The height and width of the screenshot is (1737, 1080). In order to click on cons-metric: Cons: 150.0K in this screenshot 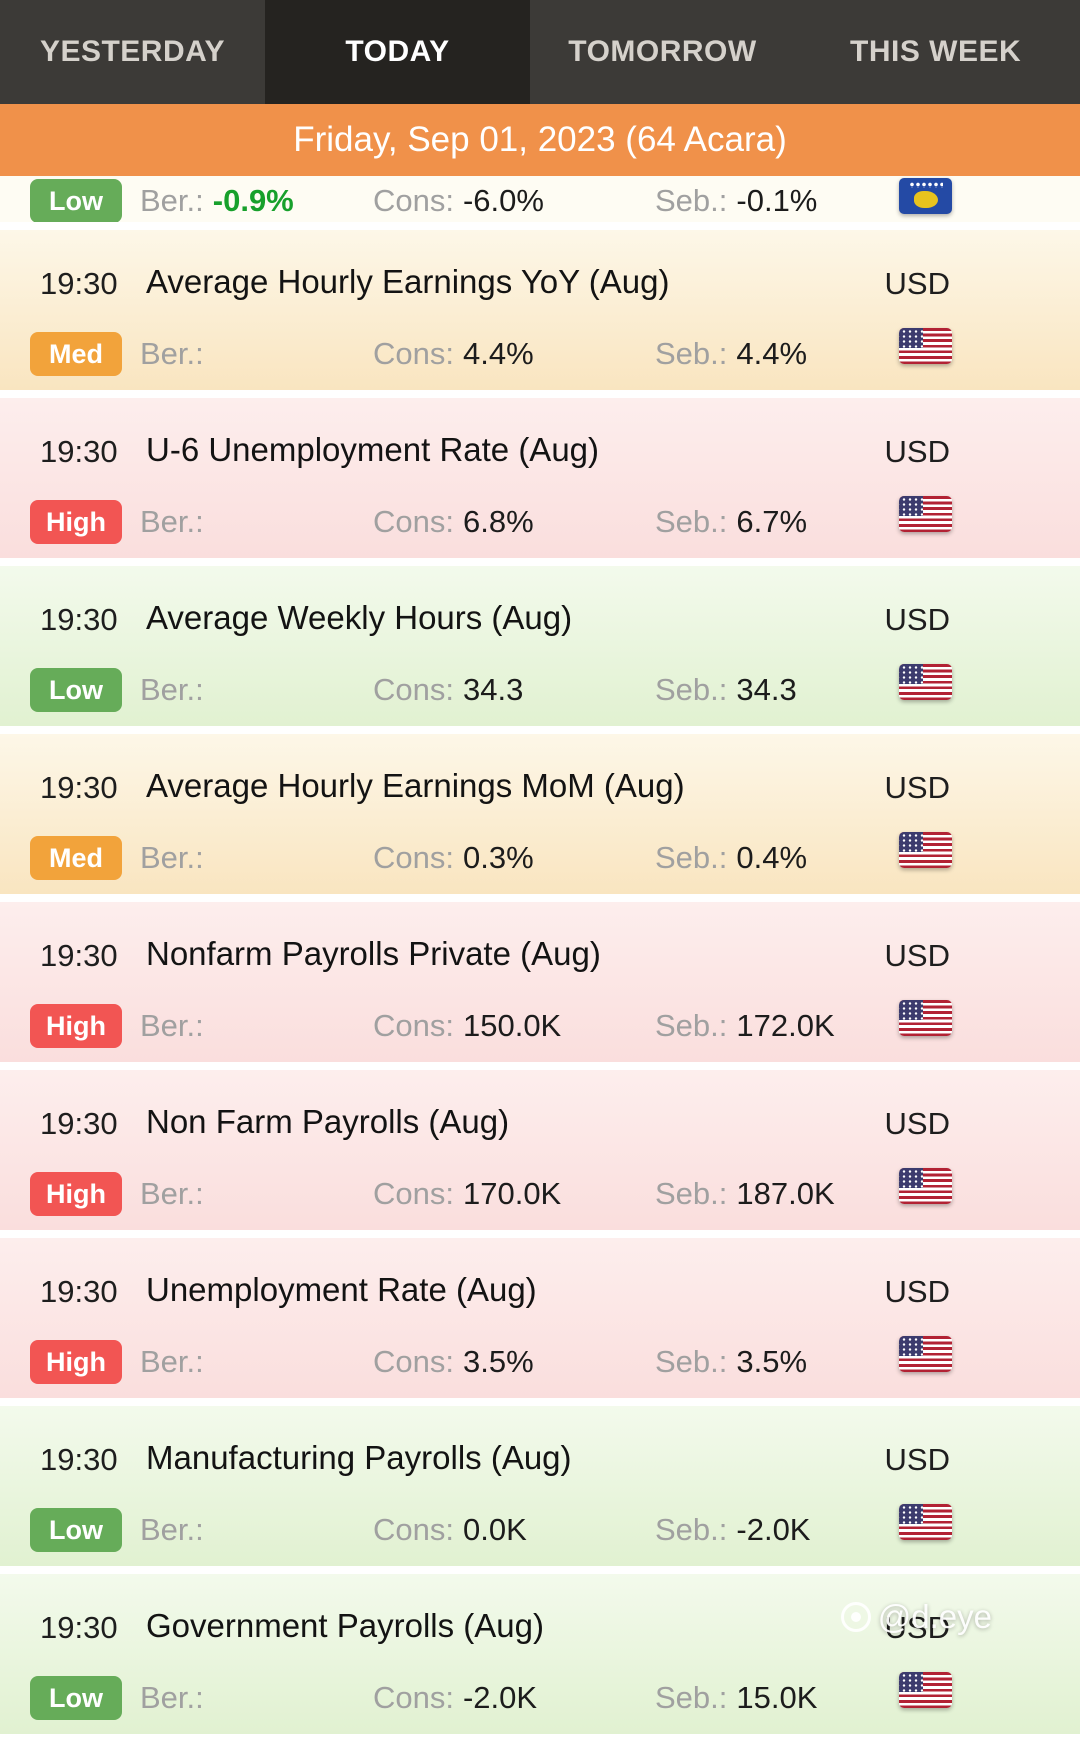, I will do `click(467, 1026)`.